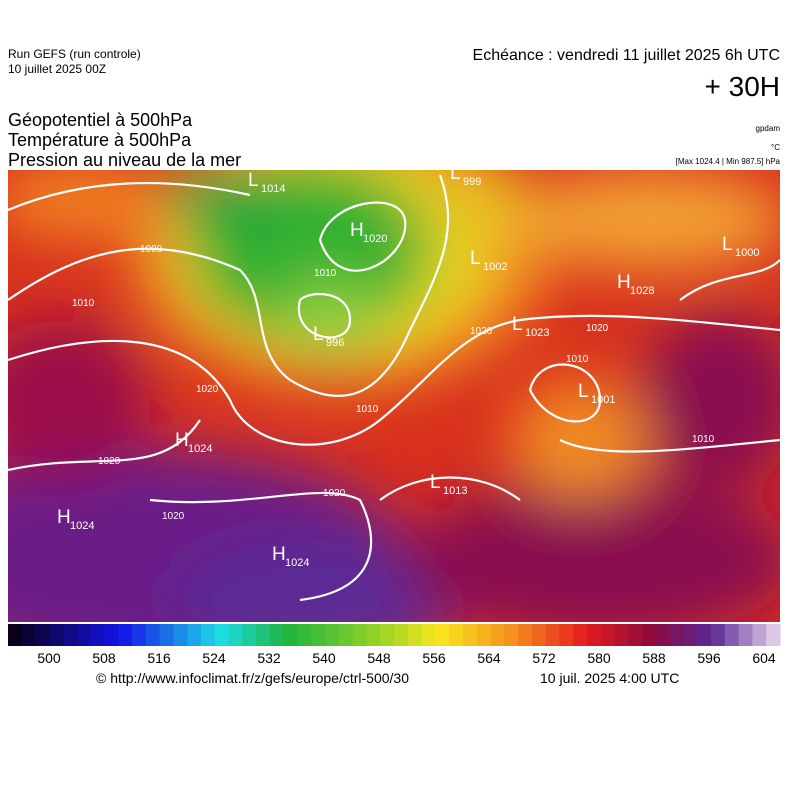 Image resolution: width=788 pixels, height=794 pixels. I want to click on unit: [Max 1024.4 | Min 987.5] hPa, so click(728, 161).